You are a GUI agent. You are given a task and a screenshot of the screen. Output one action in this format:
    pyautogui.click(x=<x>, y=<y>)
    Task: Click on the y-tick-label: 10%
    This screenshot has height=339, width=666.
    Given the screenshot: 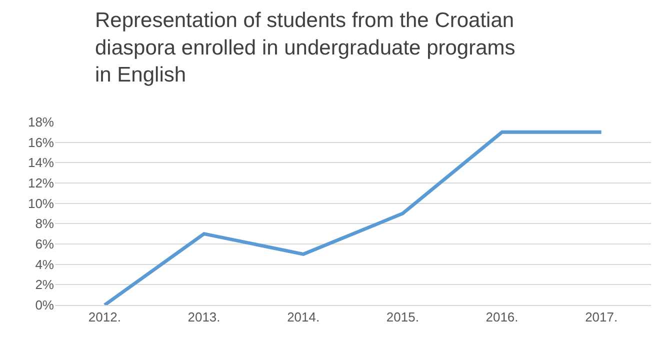 What is the action you would take?
    pyautogui.click(x=41, y=203)
    